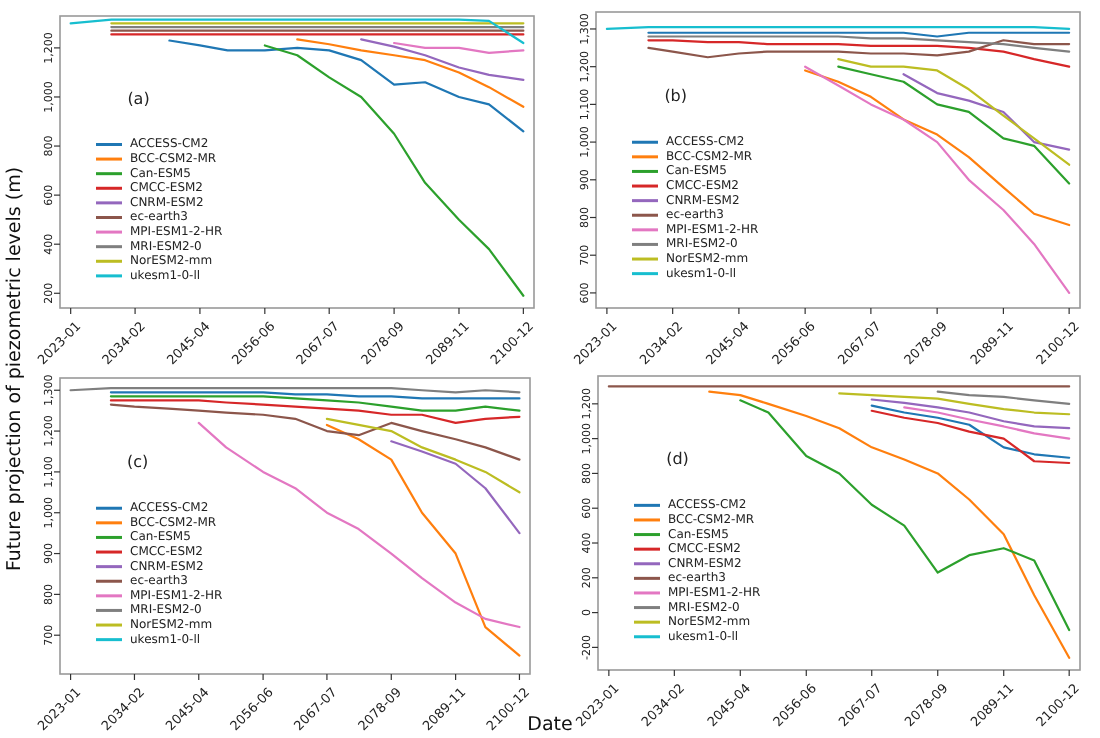 The height and width of the screenshot is (738, 1100). I want to click on y-axis-title: Future projection of piezometric levels (m), so click(15, 369).